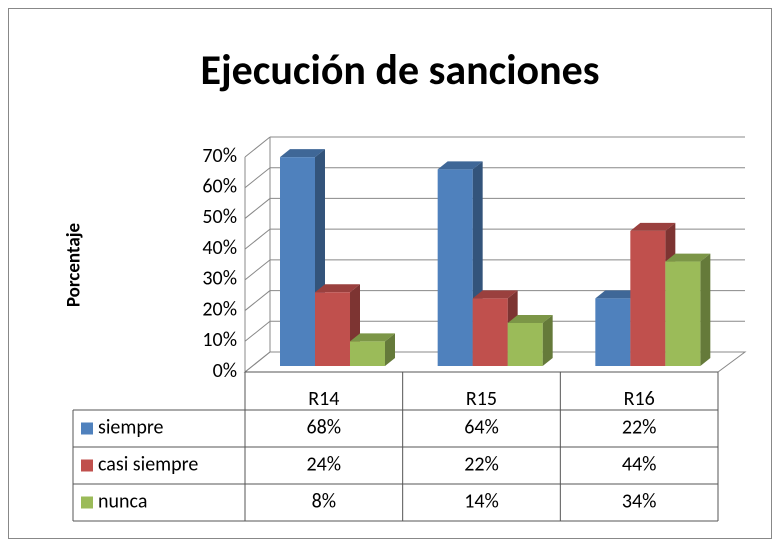  I want to click on y-tick-label: 50%, so click(219, 217).